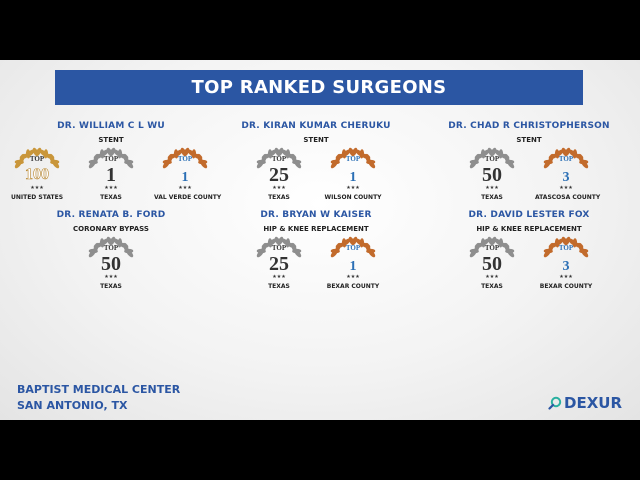  I want to click on rank-badge: TOP 1 ★★★ BEXAR COUNTY, so click(353, 263).